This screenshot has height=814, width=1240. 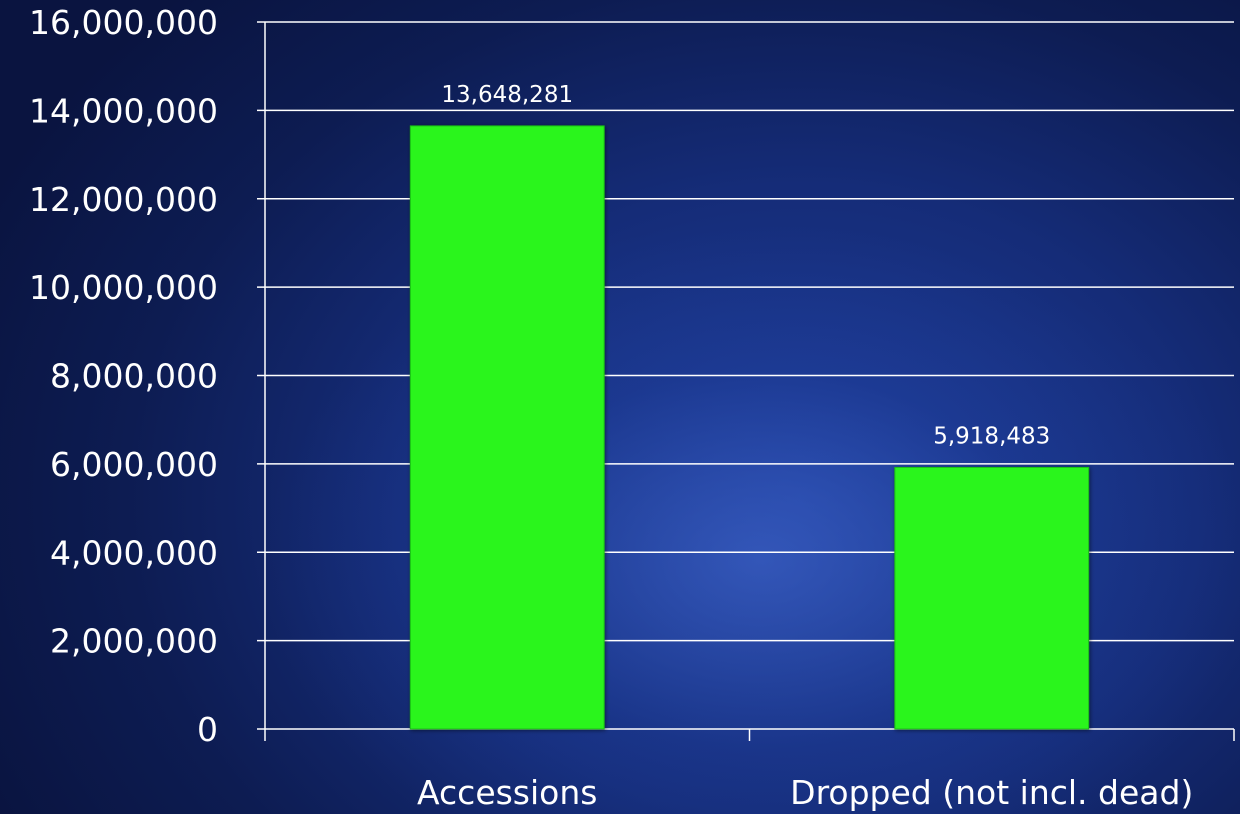 I want to click on y-tick-label: 10,000,000, so click(x=123, y=287).